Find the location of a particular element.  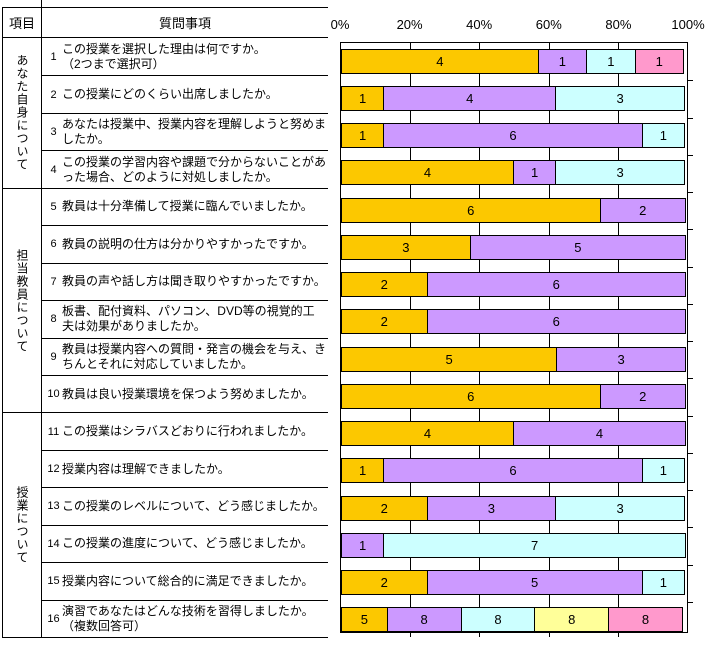

question-text: 授業内容は理解できましたか。 is located at coordinates (146, 468).